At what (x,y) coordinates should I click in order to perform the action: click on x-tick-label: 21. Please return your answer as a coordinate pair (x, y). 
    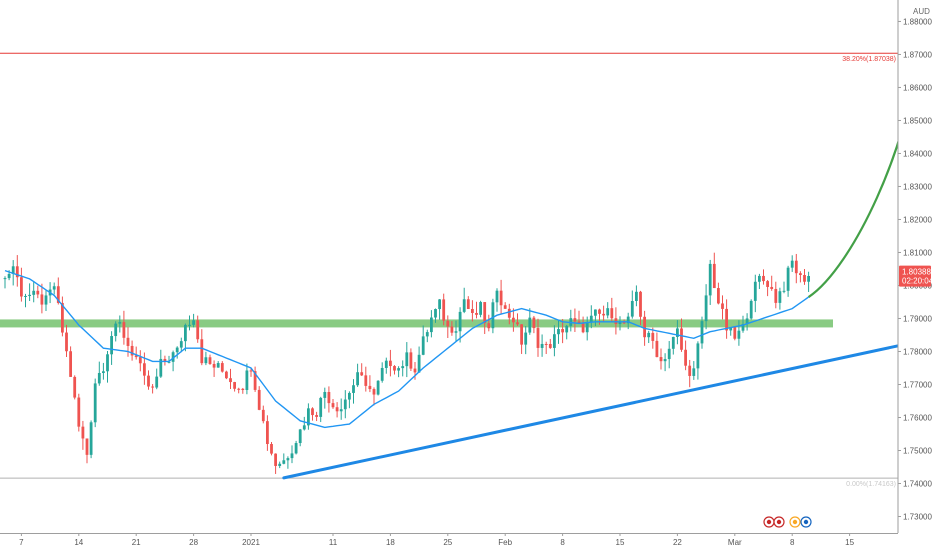
    Looking at the image, I should click on (136, 542).